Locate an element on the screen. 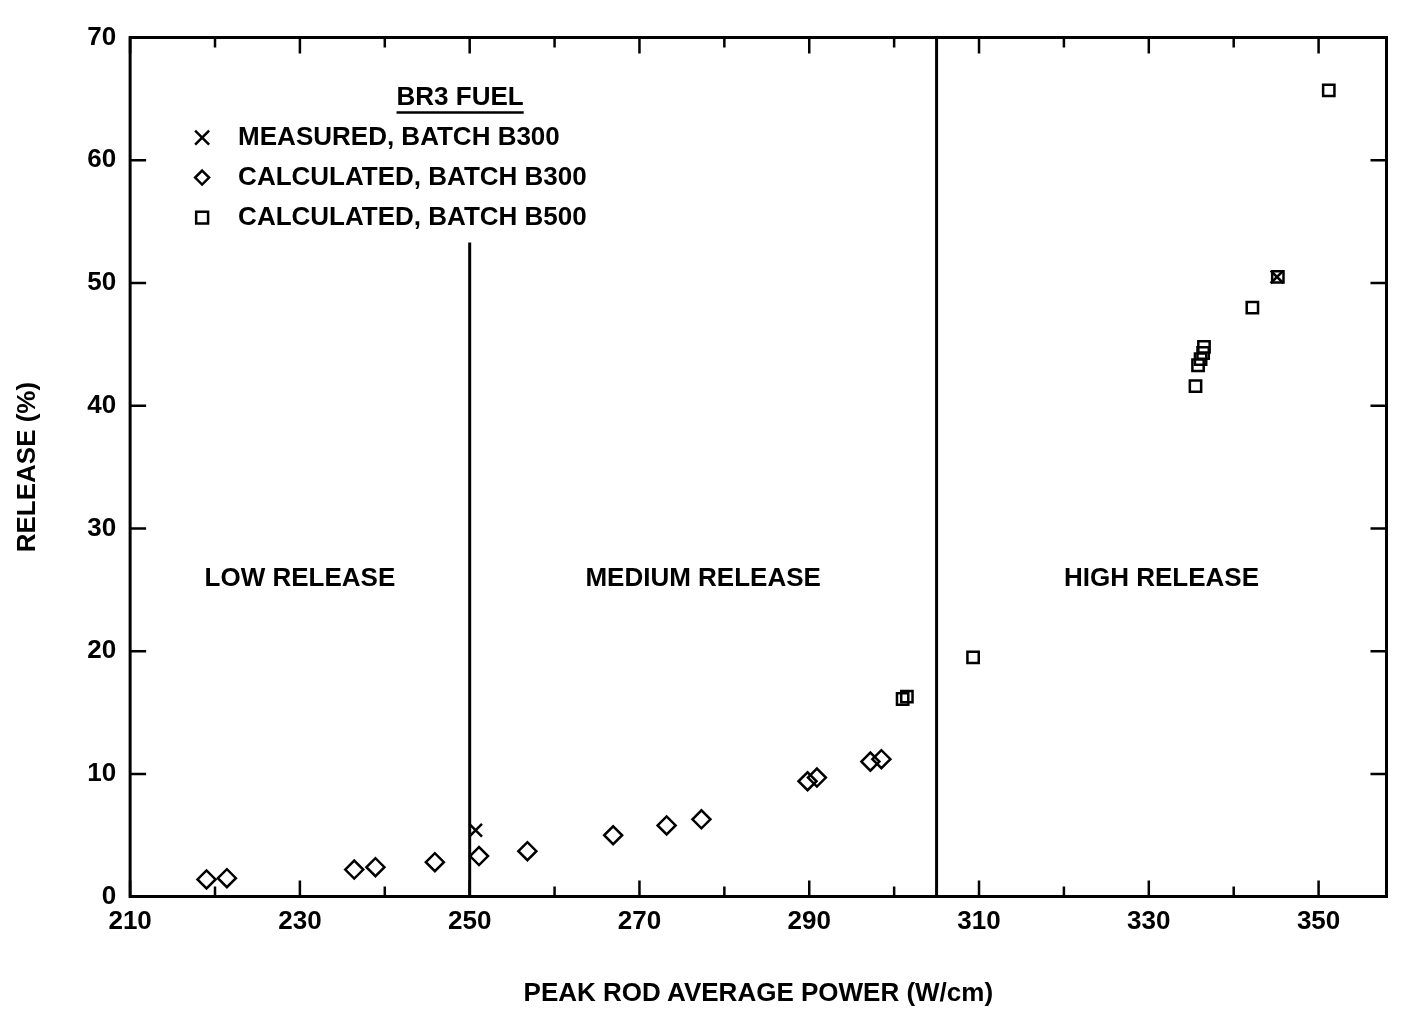 The height and width of the screenshot is (1018, 1403). annotation: MEDIUM RELEASE is located at coordinates (703, 576).